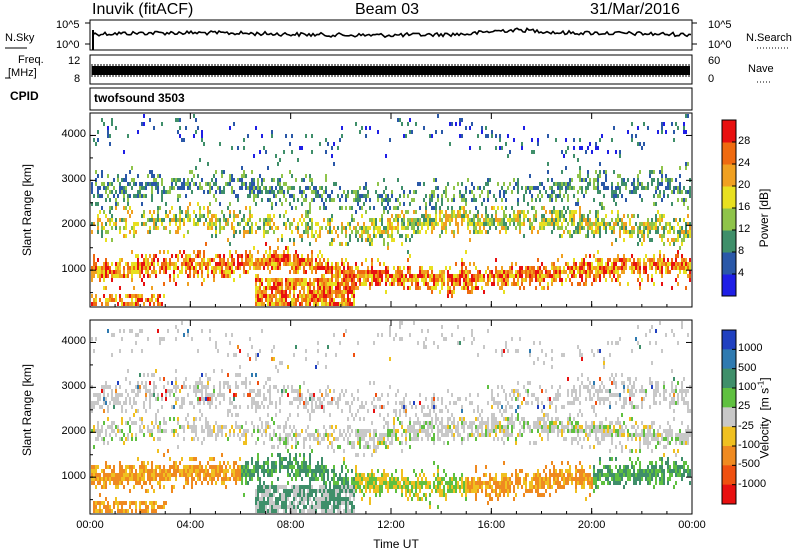  I want to click on nsky-series-line, so click(392, 33).